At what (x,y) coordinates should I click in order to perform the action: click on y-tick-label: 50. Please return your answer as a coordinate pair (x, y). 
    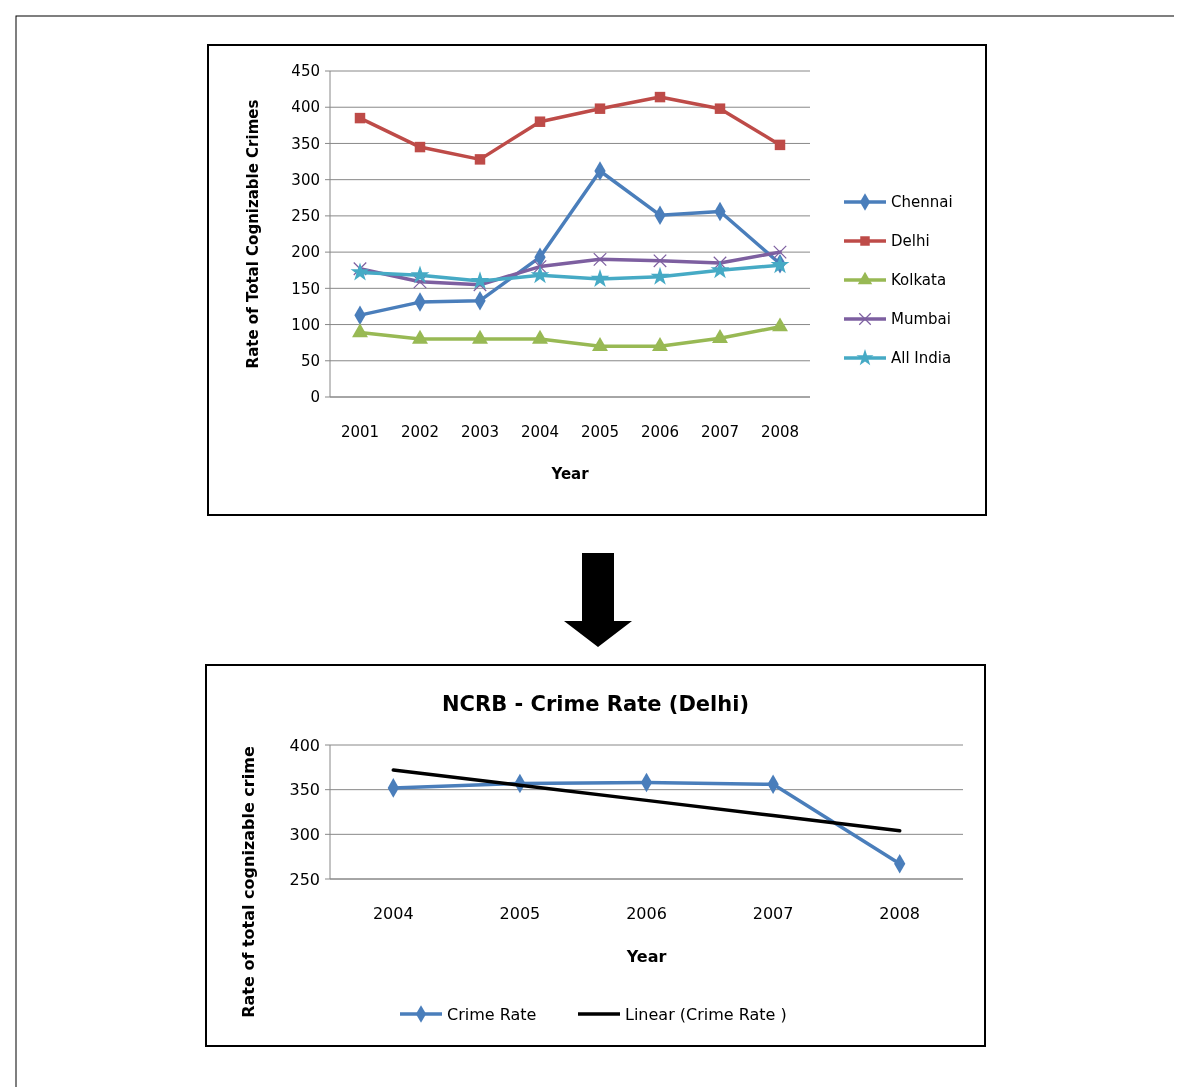
    Looking at the image, I should click on (310, 361).